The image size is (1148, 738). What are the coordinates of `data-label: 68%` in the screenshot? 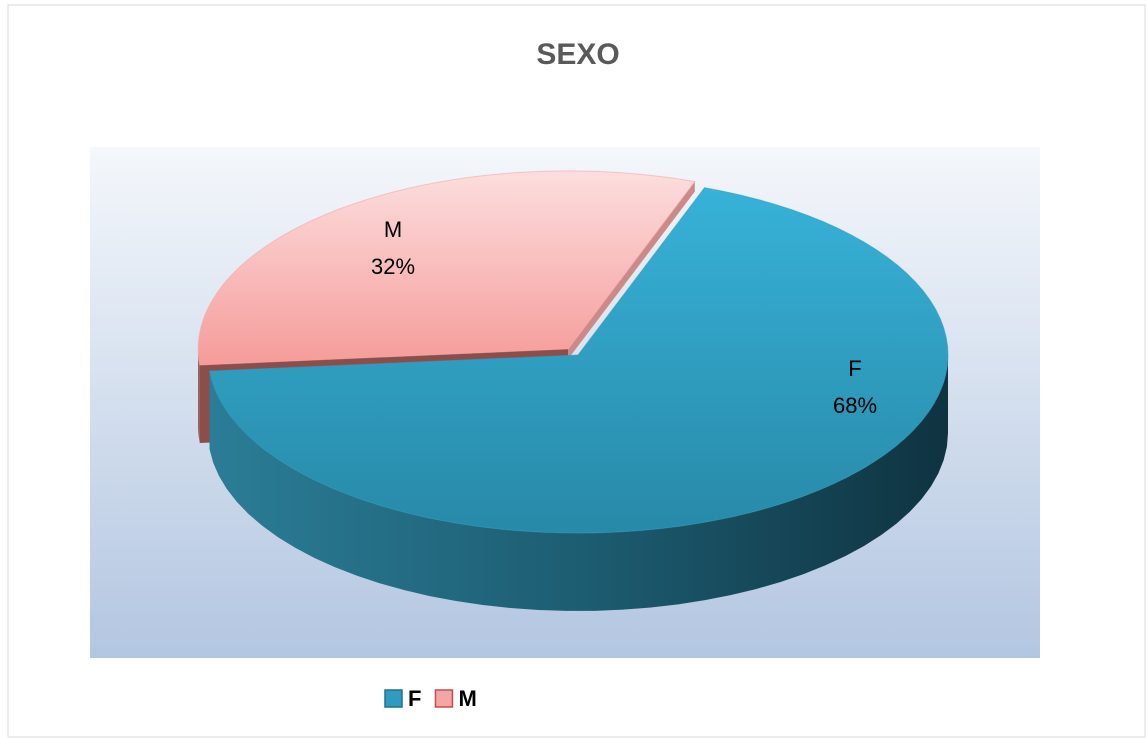 It's located at (855, 405).